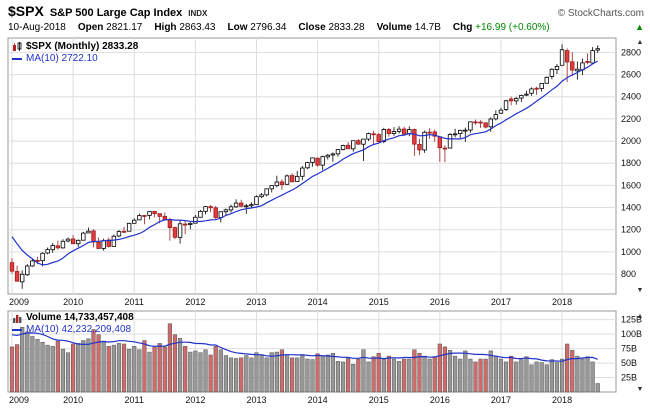  Describe the element at coordinates (256, 400) in the screenshot. I see `year-label: 2013` at that location.